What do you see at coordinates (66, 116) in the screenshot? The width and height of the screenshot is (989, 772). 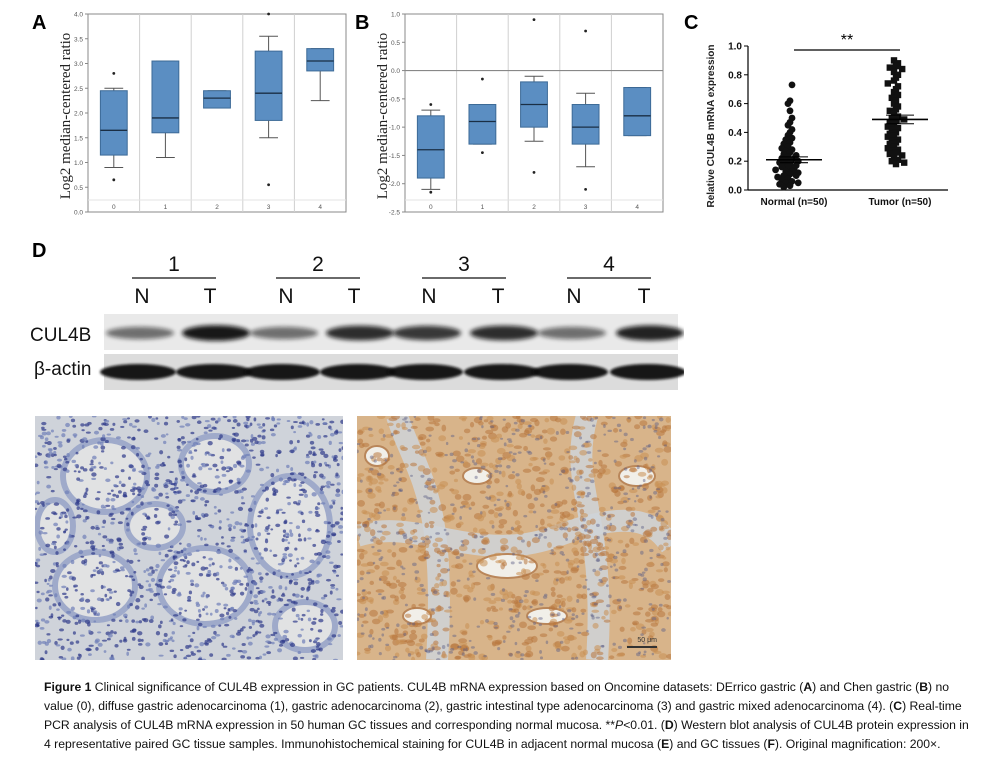 I see `chart-a-ylabel: Log2 median-centered ratio` at bounding box center [66, 116].